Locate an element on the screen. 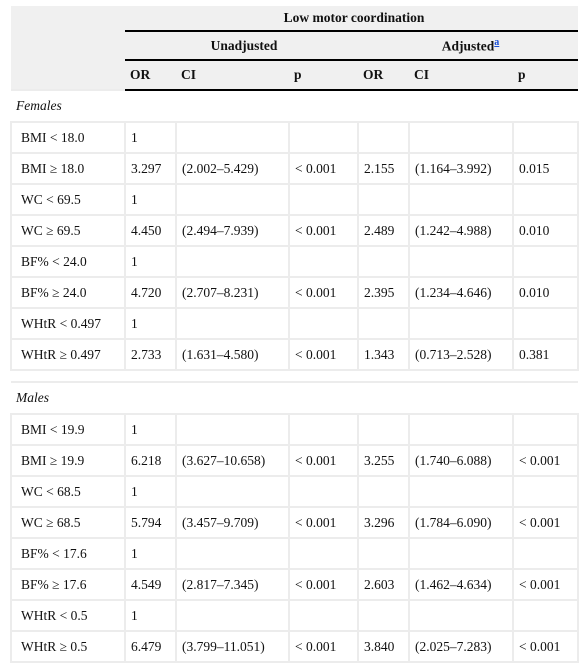 The height and width of the screenshot is (663, 587). cell: 2.603 is located at coordinates (383, 584).